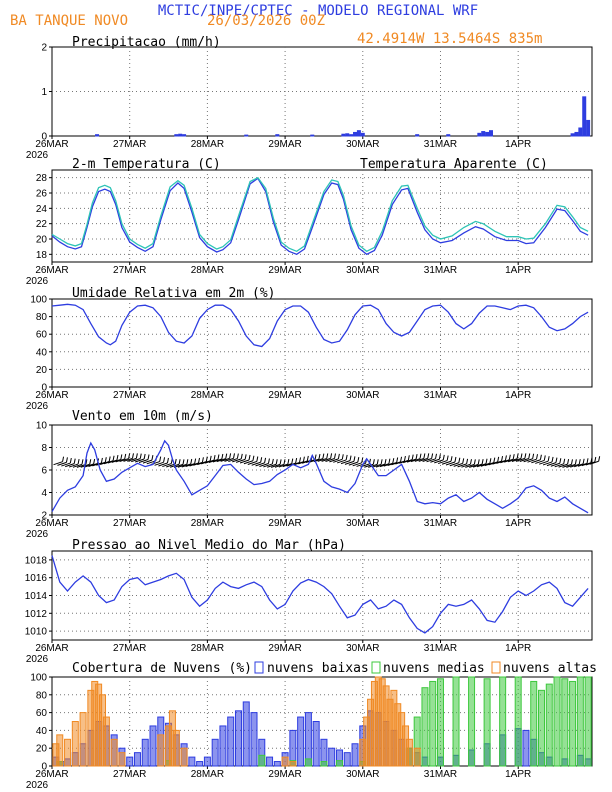 The width and height of the screenshot is (612, 792). What do you see at coordinates (51, 144) in the screenshot?
I see `precip-xtick-label: 26MAR` at bounding box center [51, 144].